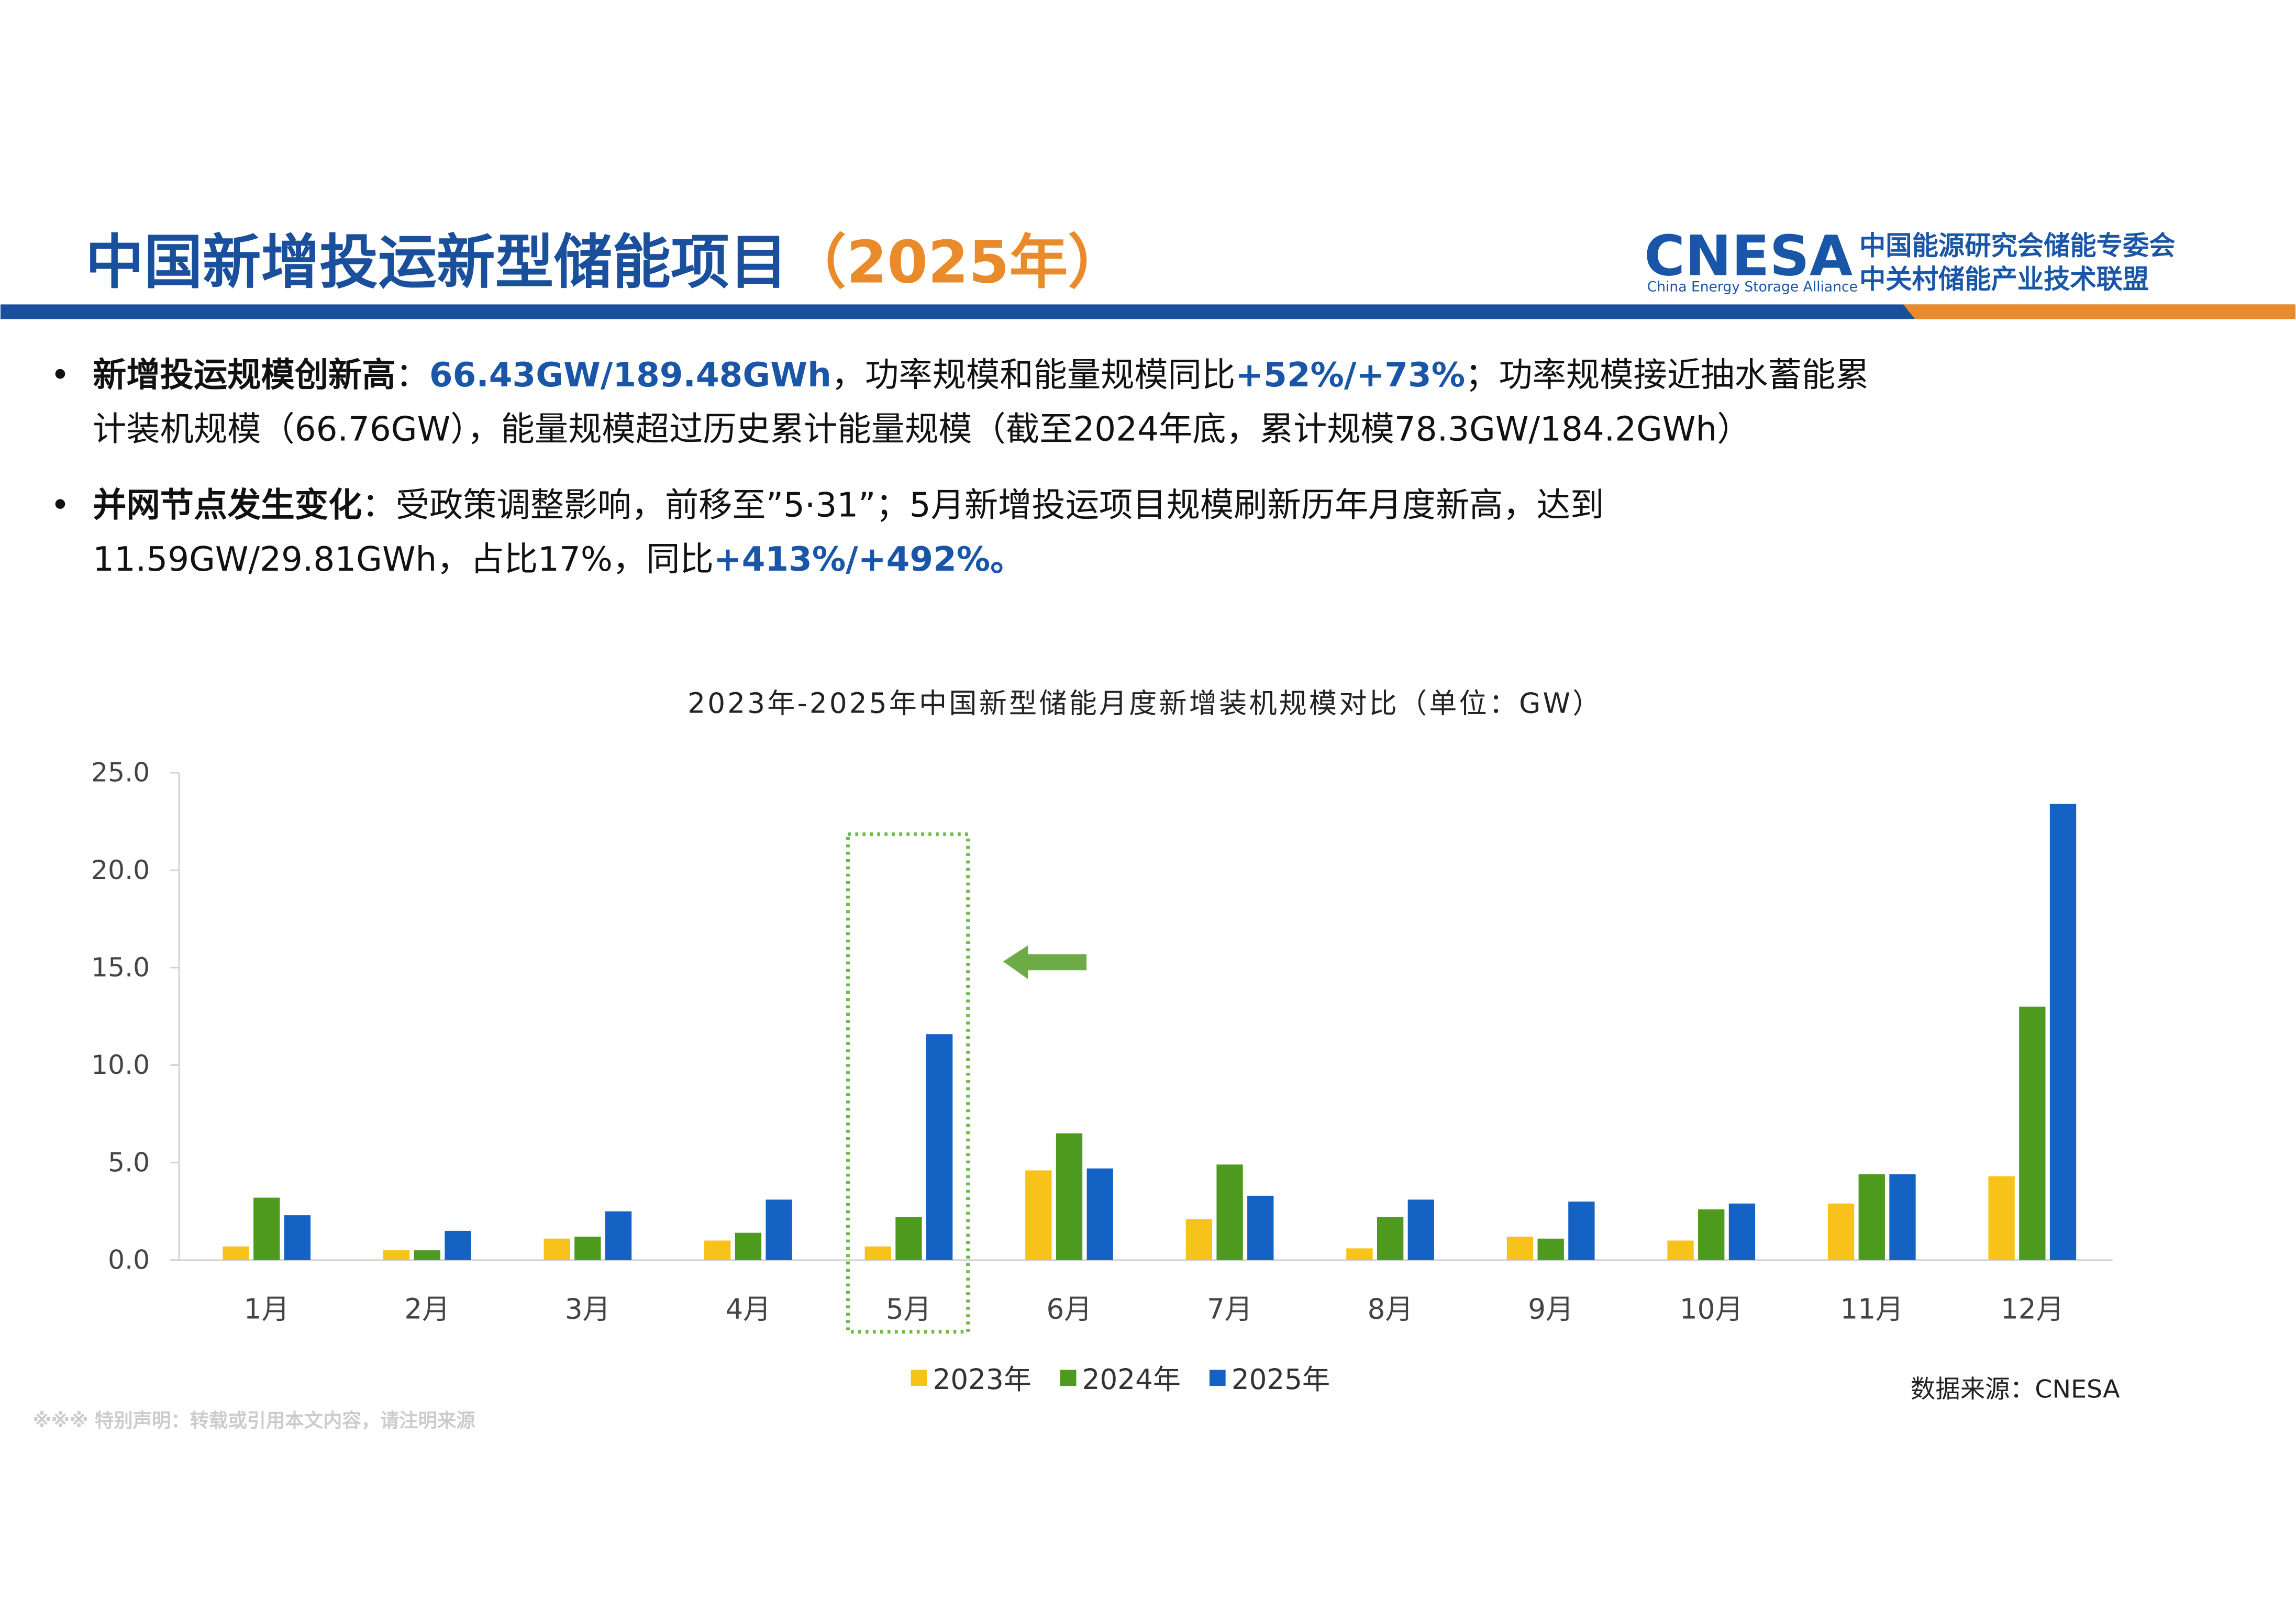 This screenshot has height=1623, width=2296. I want to click on disclaimer: ※※※ 特别声明：转载或引用本文内容，请注明来源, so click(253, 1420).